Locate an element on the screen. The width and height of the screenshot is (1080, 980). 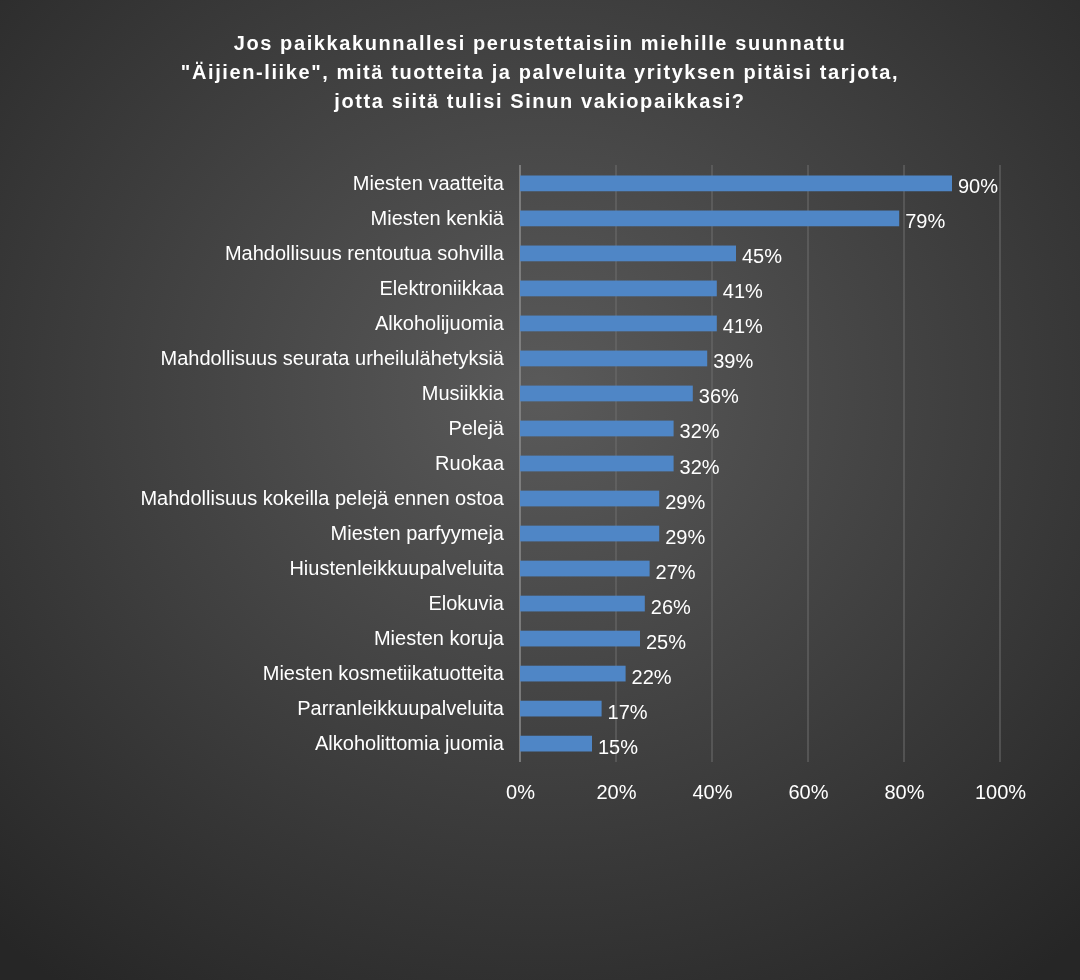
y-tick-label: Mahdollisuus rentoutua sohvilla is located at coordinates (364, 252).